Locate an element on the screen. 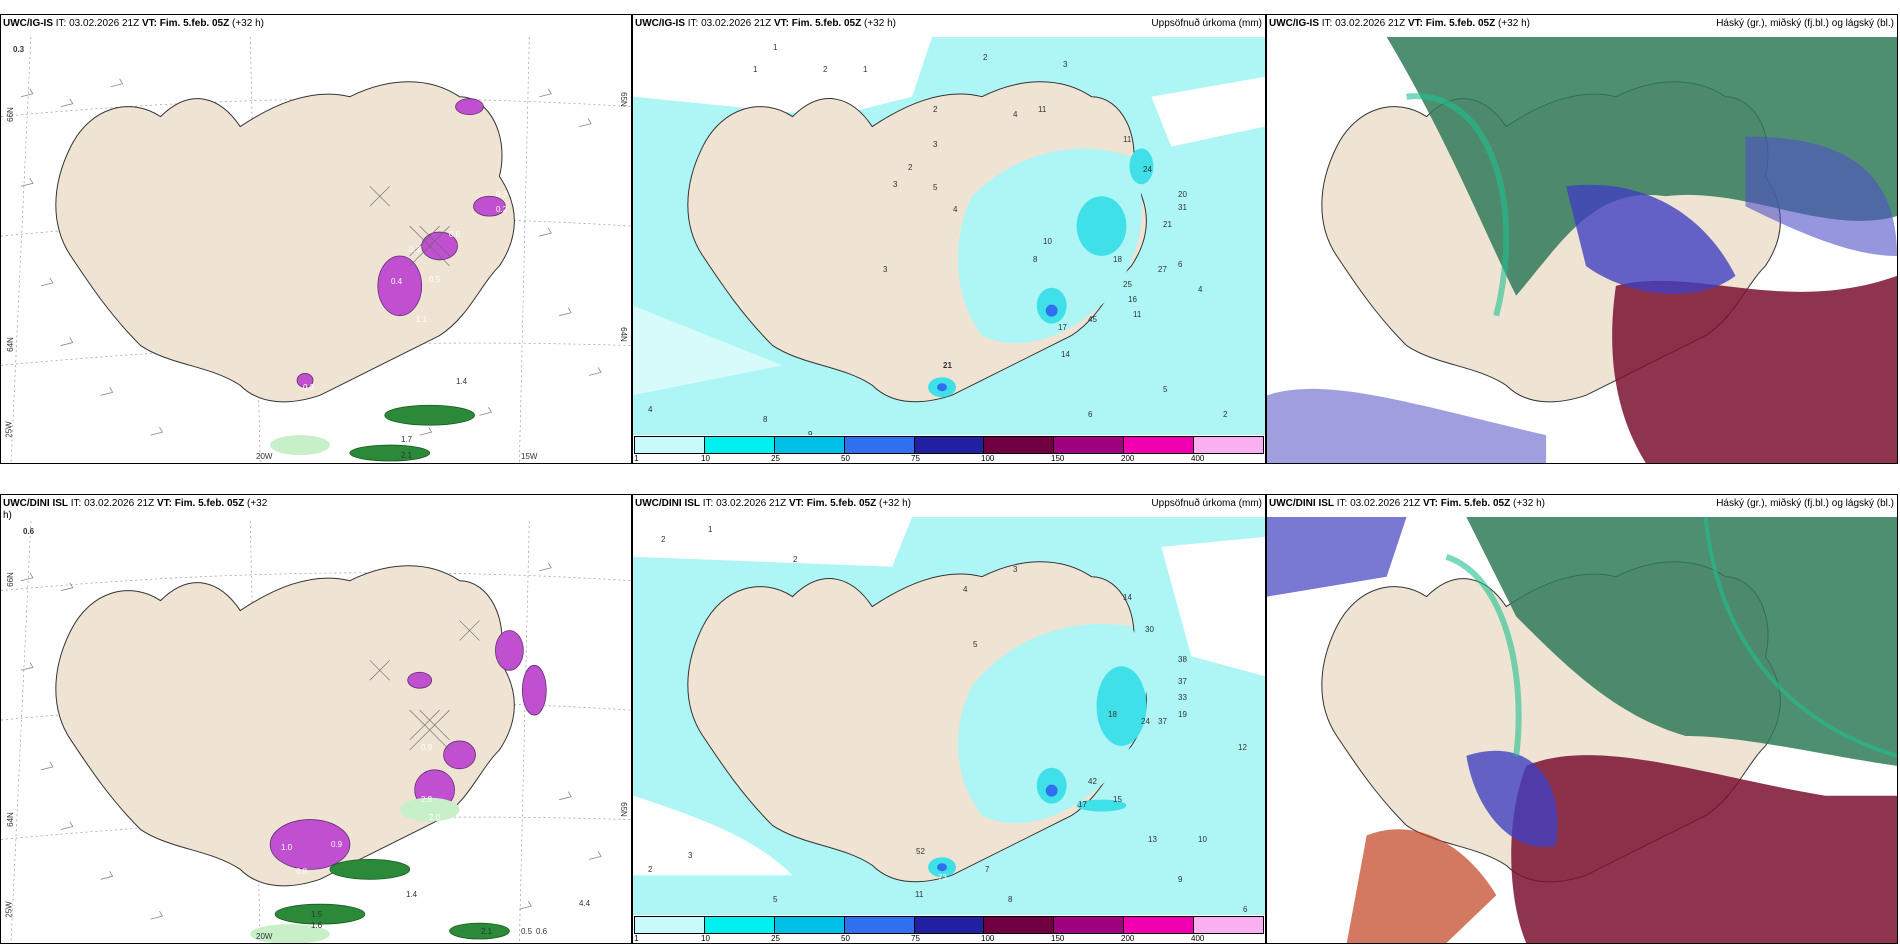 The width and height of the screenshot is (1900, 950). value-label: 17 is located at coordinates (1062, 327).